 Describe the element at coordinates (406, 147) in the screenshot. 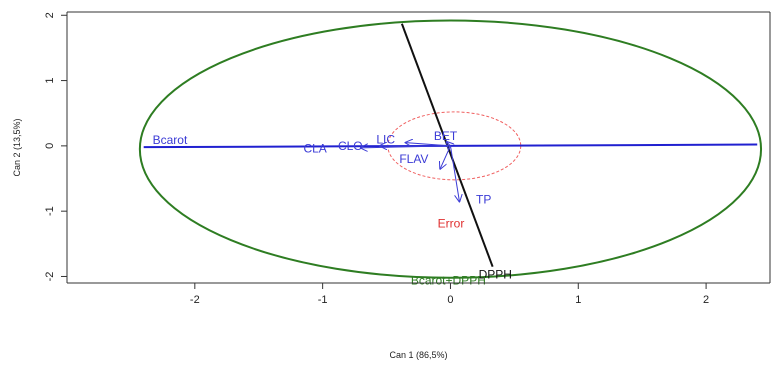

I see `vector-cla` at that location.